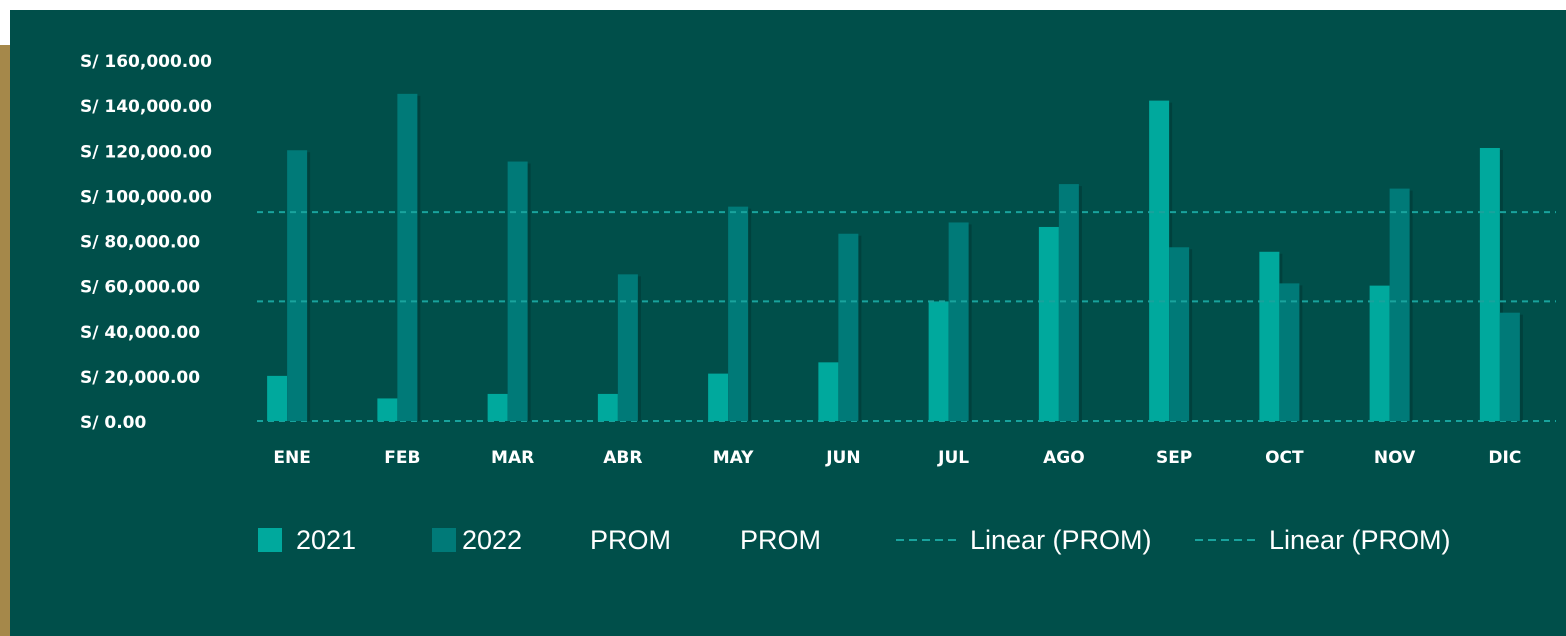  Describe the element at coordinates (1504, 458) in the screenshot. I see `x-tick-label: DIC` at that location.